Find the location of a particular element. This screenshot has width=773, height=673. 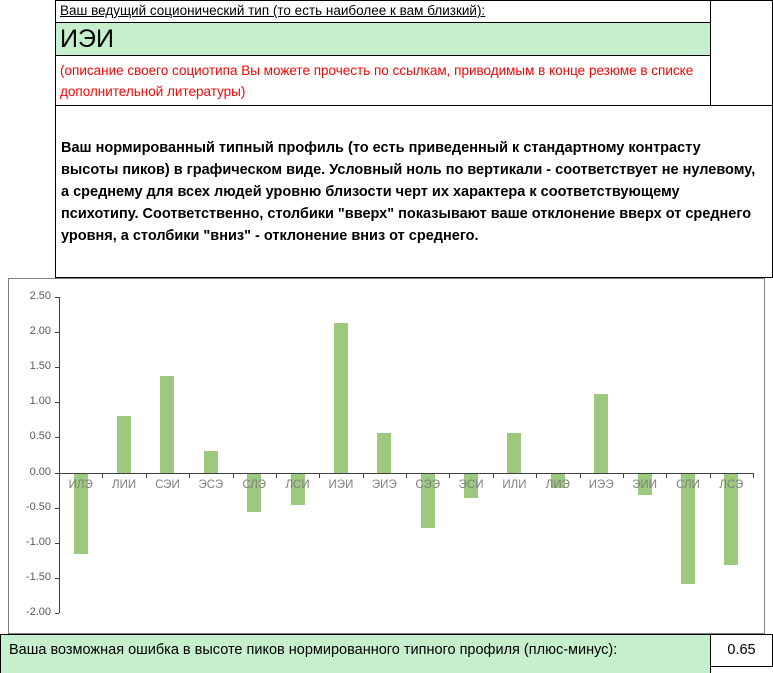

category-label: ИЭЭ is located at coordinates (601, 484).